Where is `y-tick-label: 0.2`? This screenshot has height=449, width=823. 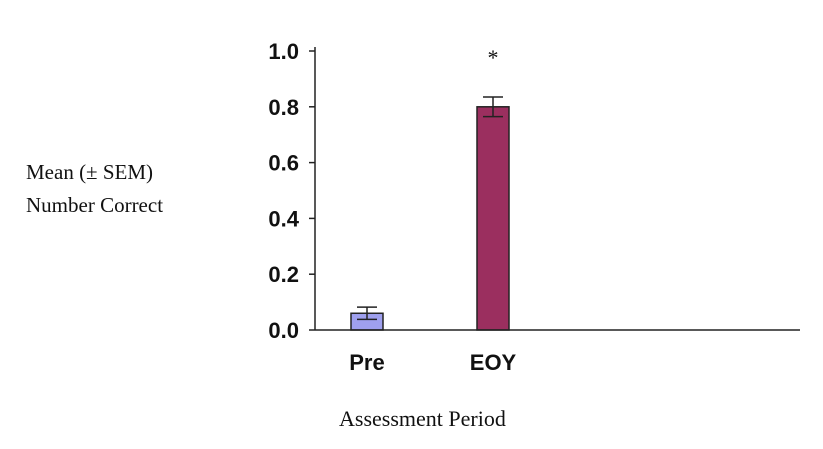
y-tick-label: 0.2 is located at coordinates (283, 274).